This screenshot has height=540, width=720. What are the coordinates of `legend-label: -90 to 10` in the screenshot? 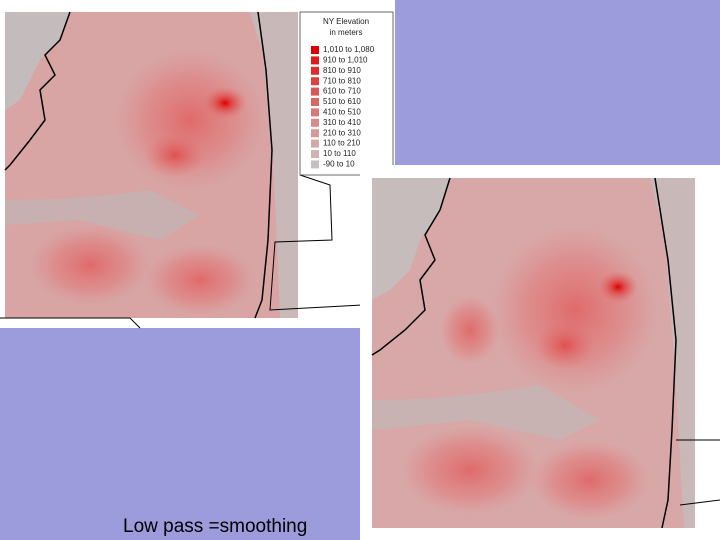 It's located at (339, 164).